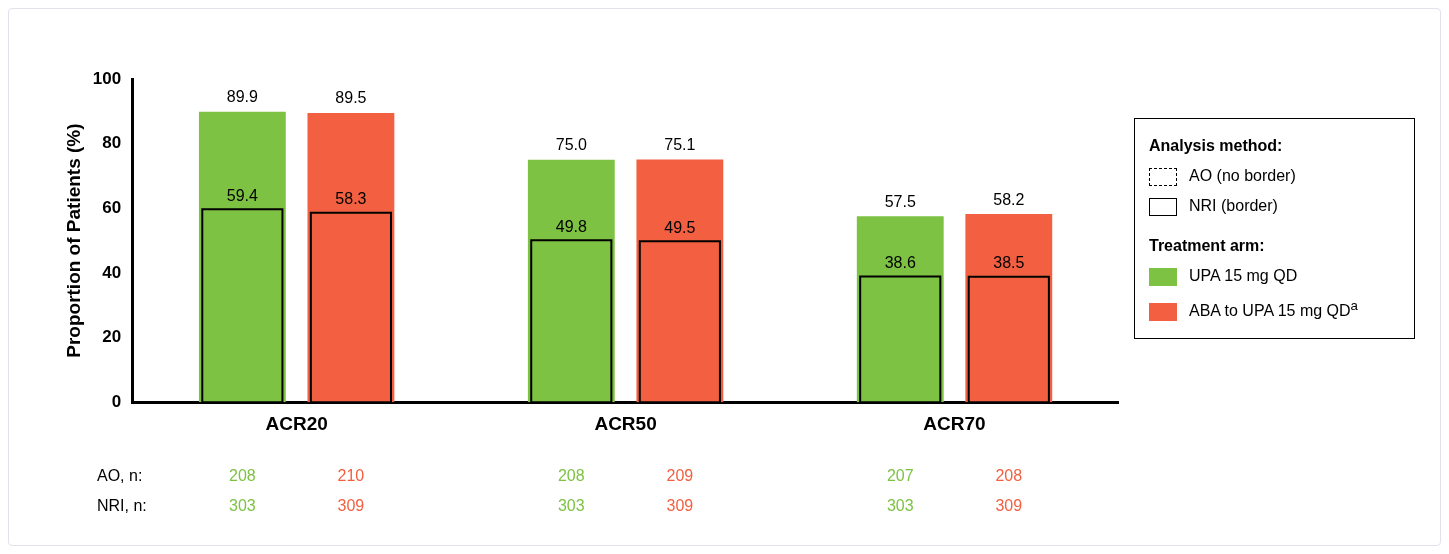 Image resolution: width=1449 pixels, height=554 pixels. I want to click on data-label: 75.1, so click(680, 144).